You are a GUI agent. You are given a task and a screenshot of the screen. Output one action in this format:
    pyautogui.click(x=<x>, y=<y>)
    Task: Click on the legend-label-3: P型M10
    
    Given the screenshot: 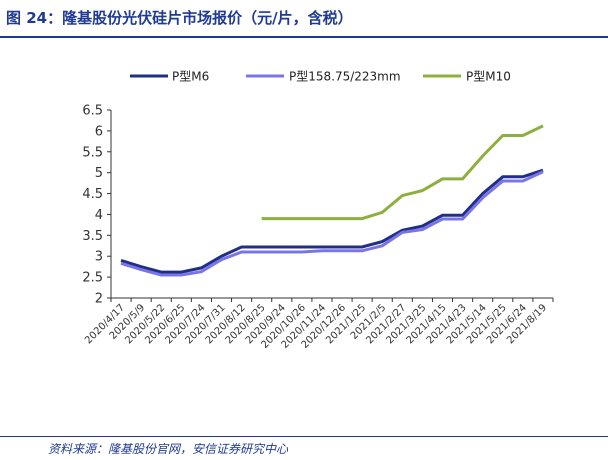 What is the action you would take?
    pyautogui.click(x=488, y=77)
    